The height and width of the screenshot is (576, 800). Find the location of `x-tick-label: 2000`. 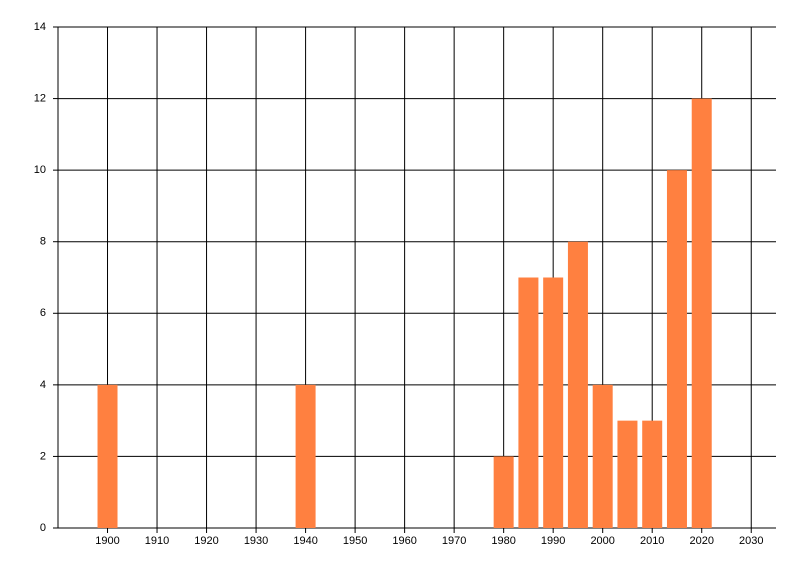

x-tick-label: 2000 is located at coordinates (602, 541).